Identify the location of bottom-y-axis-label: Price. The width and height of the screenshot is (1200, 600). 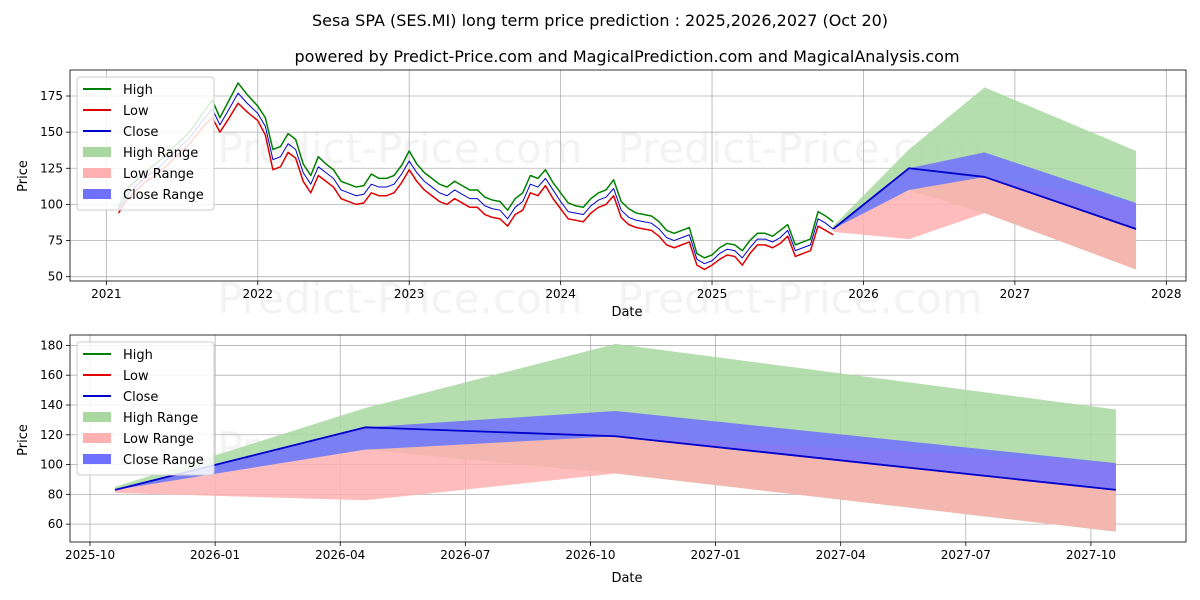
(23, 440).